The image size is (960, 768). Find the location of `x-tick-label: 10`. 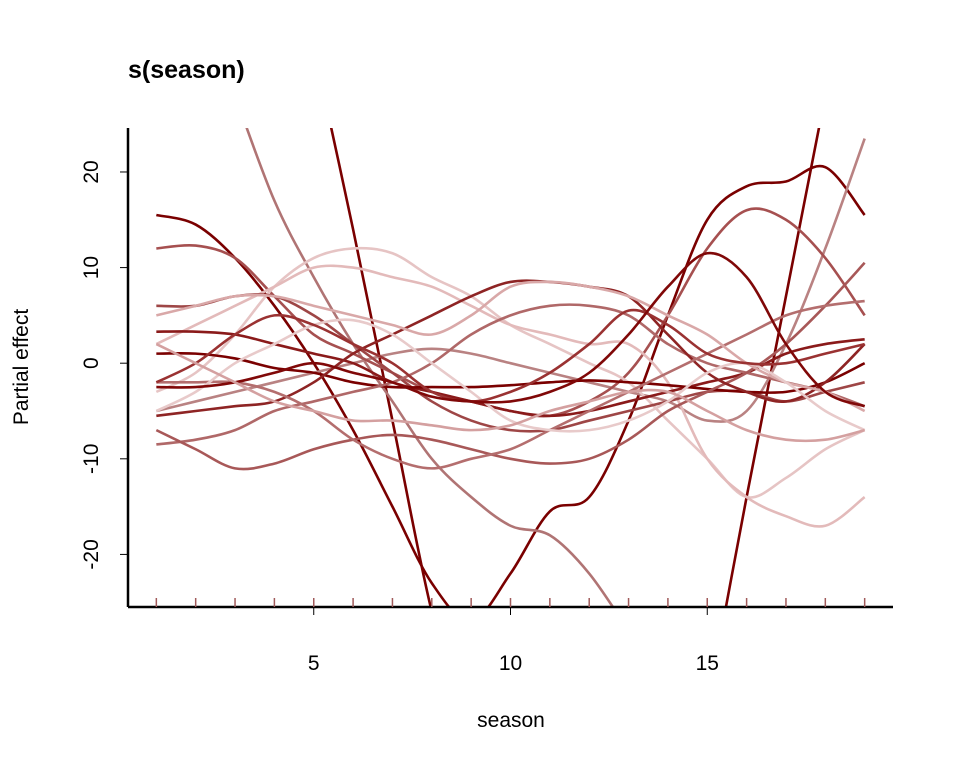

x-tick-label: 10 is located at coordinates (510, 663).